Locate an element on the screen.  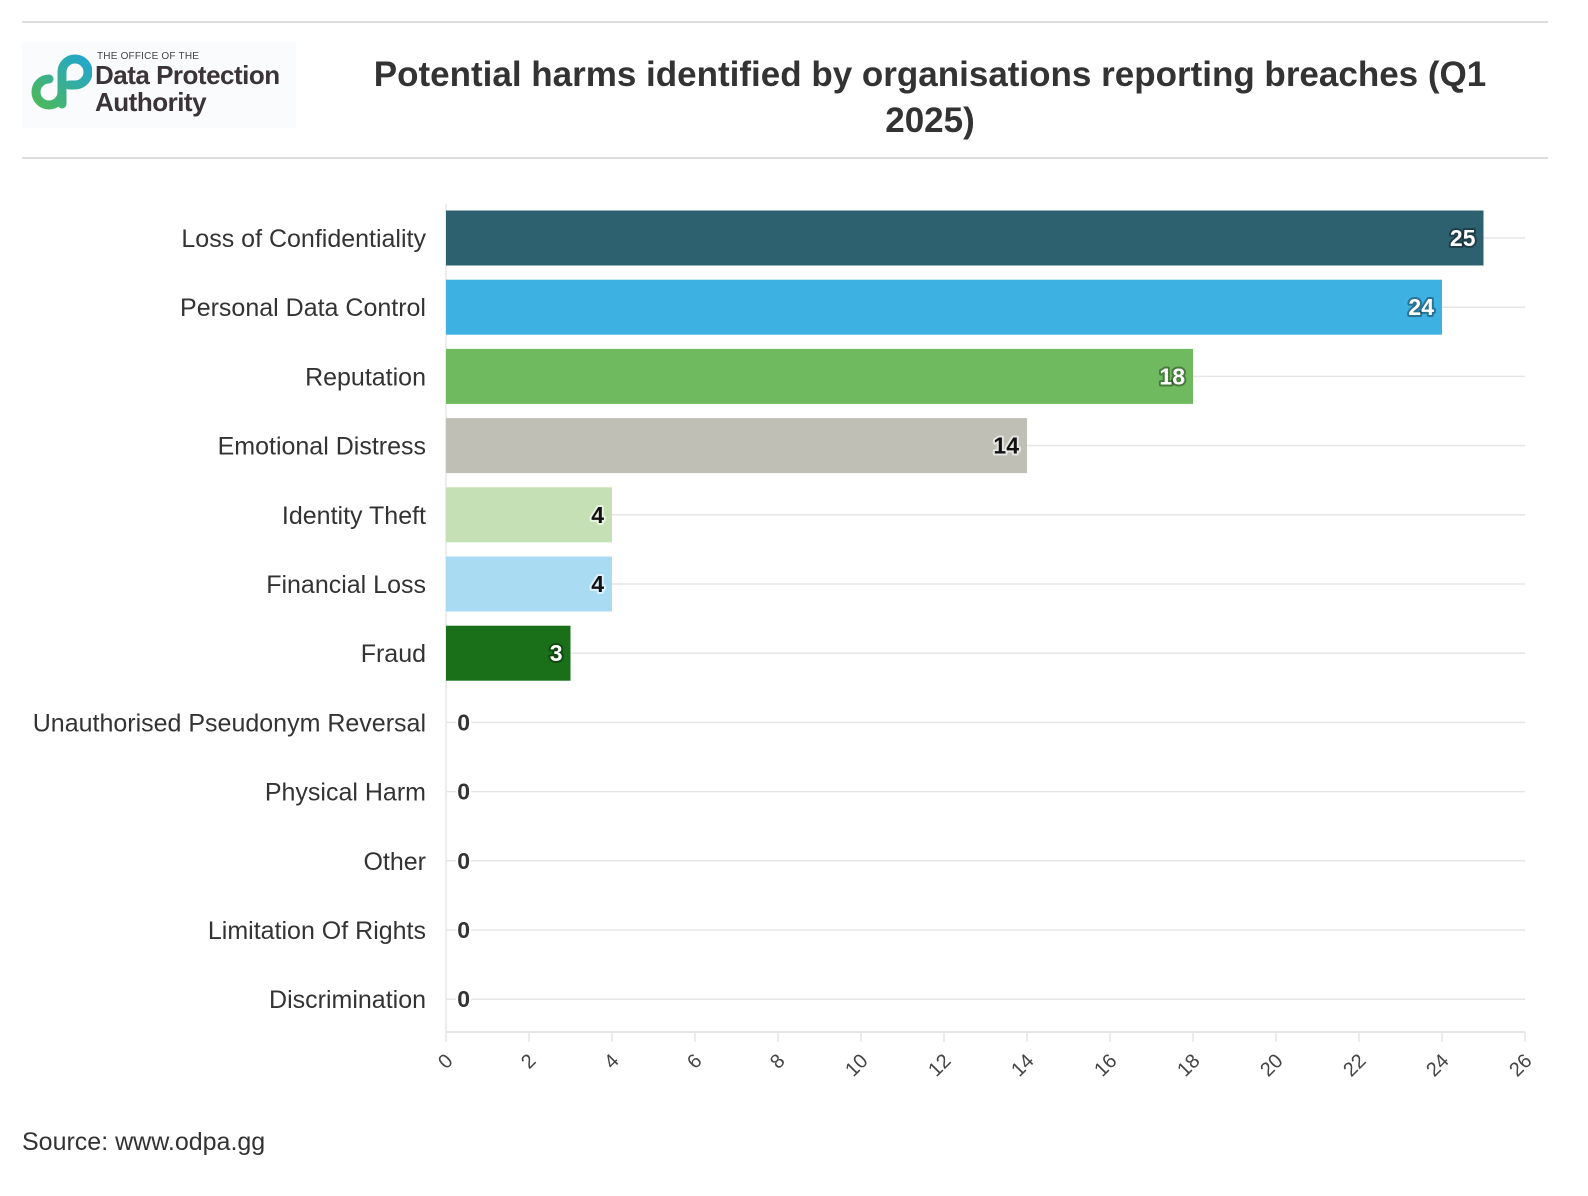
x-tick-label: 20 is located at coordinates (1271, 1065).